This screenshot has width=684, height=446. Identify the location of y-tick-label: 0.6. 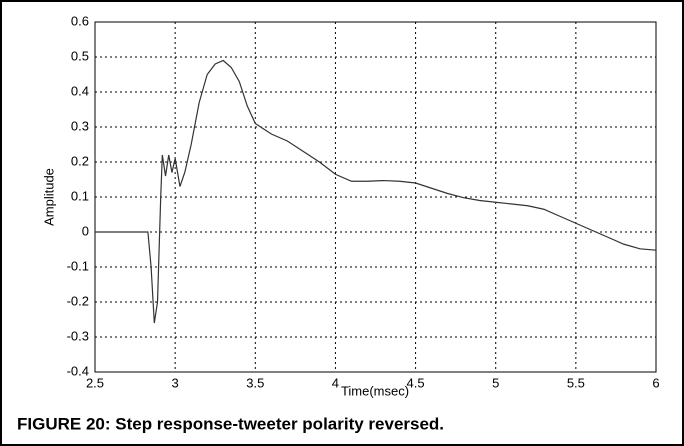
(80, 20).